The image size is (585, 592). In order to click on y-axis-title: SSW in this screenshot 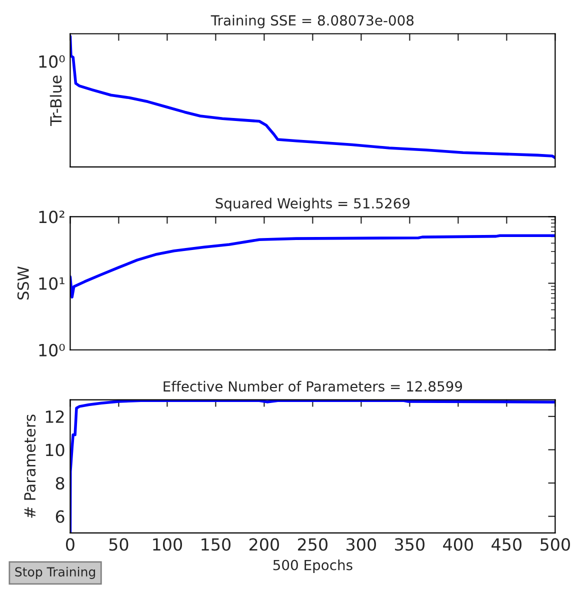, I will do `click(23, 283)`.